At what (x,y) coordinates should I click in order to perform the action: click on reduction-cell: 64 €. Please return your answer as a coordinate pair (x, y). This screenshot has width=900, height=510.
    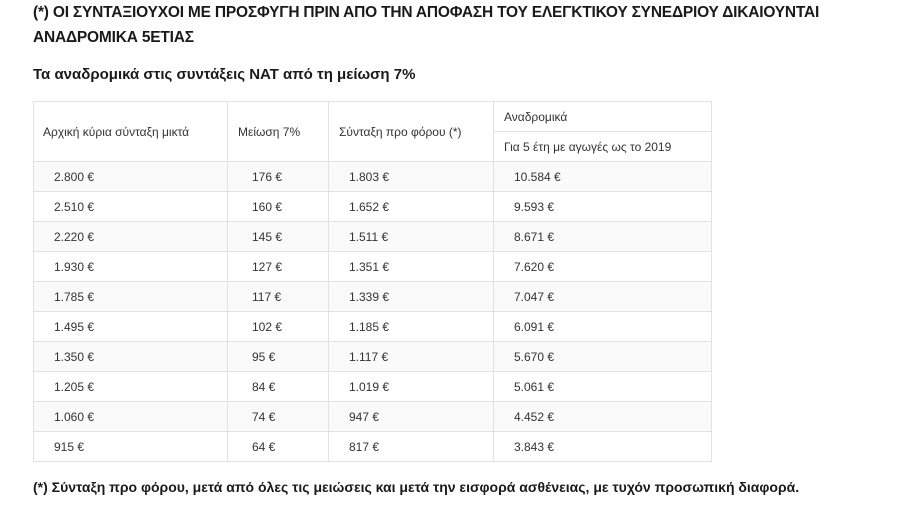
    Looking at the image, I should click on (278, 446).